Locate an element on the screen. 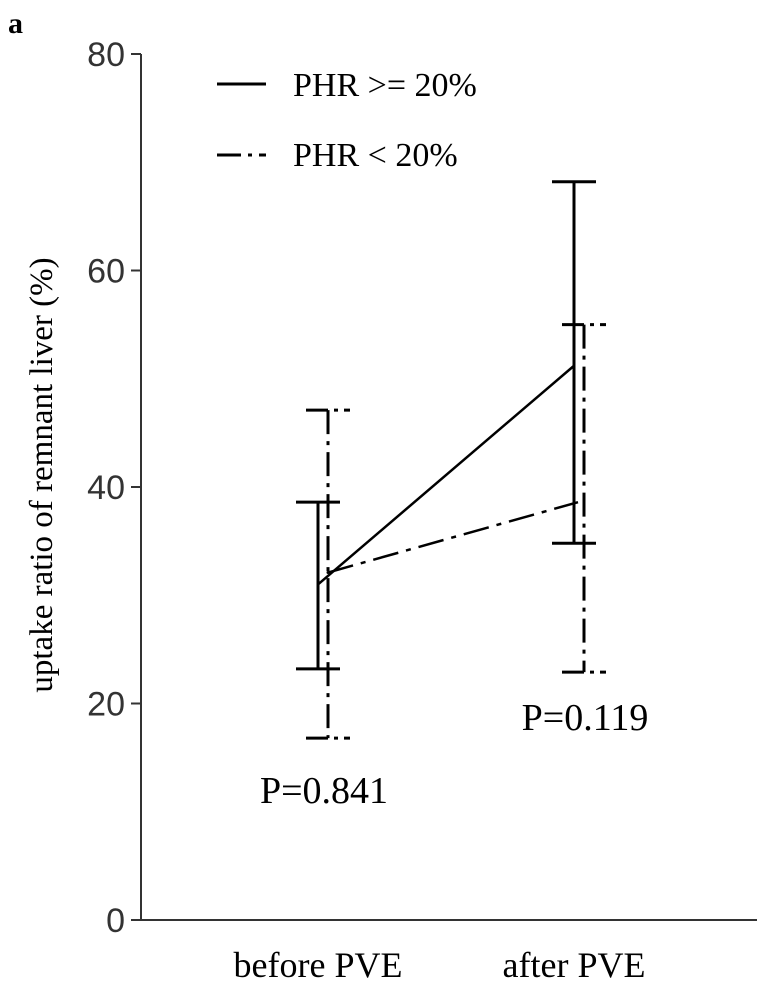 This screenshot has height=987, width=757. panel-label: a is located at coordinates (15, 23).